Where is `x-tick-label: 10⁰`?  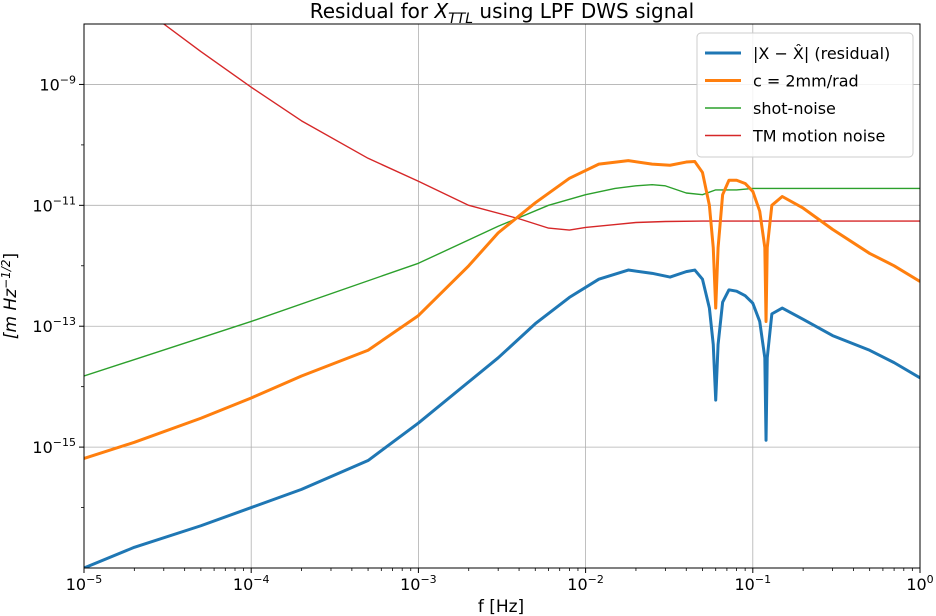 x-tick-label: 10⁰ is located at coordinates (919, 583).